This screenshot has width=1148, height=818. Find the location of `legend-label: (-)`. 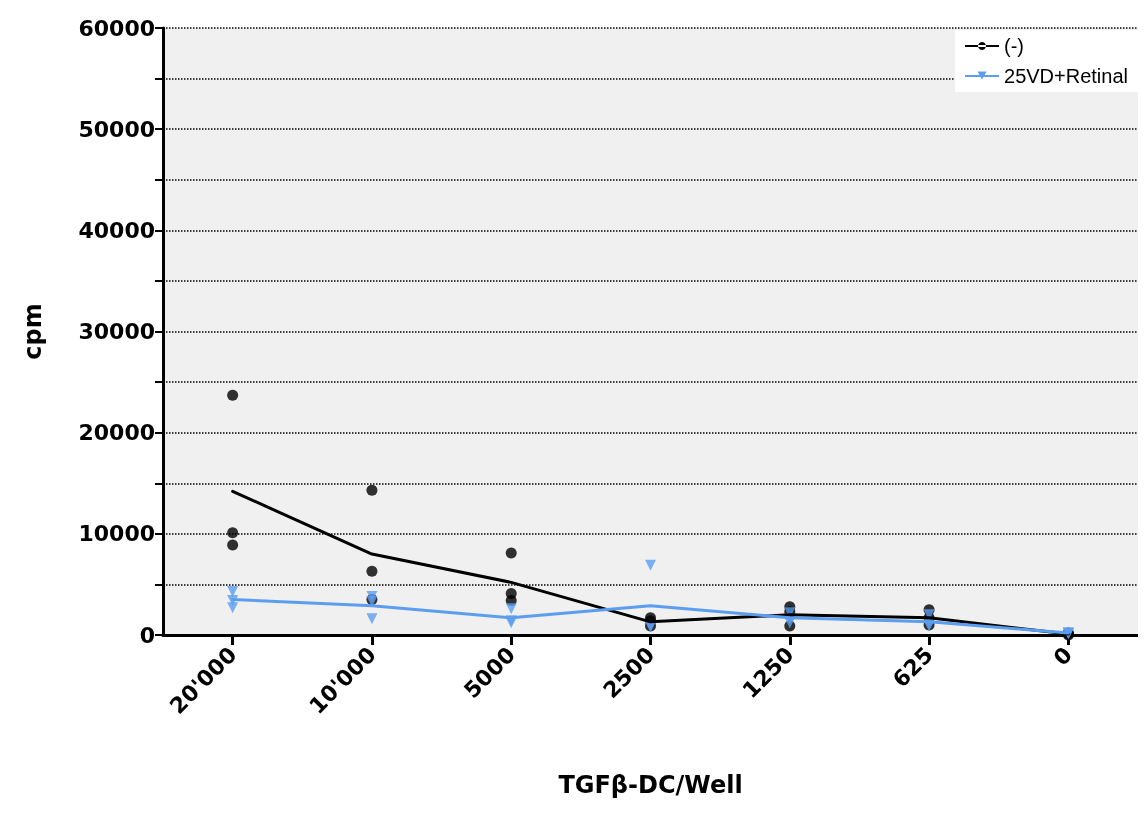

legend-label: (-) is located at coordinates (1014, 46).